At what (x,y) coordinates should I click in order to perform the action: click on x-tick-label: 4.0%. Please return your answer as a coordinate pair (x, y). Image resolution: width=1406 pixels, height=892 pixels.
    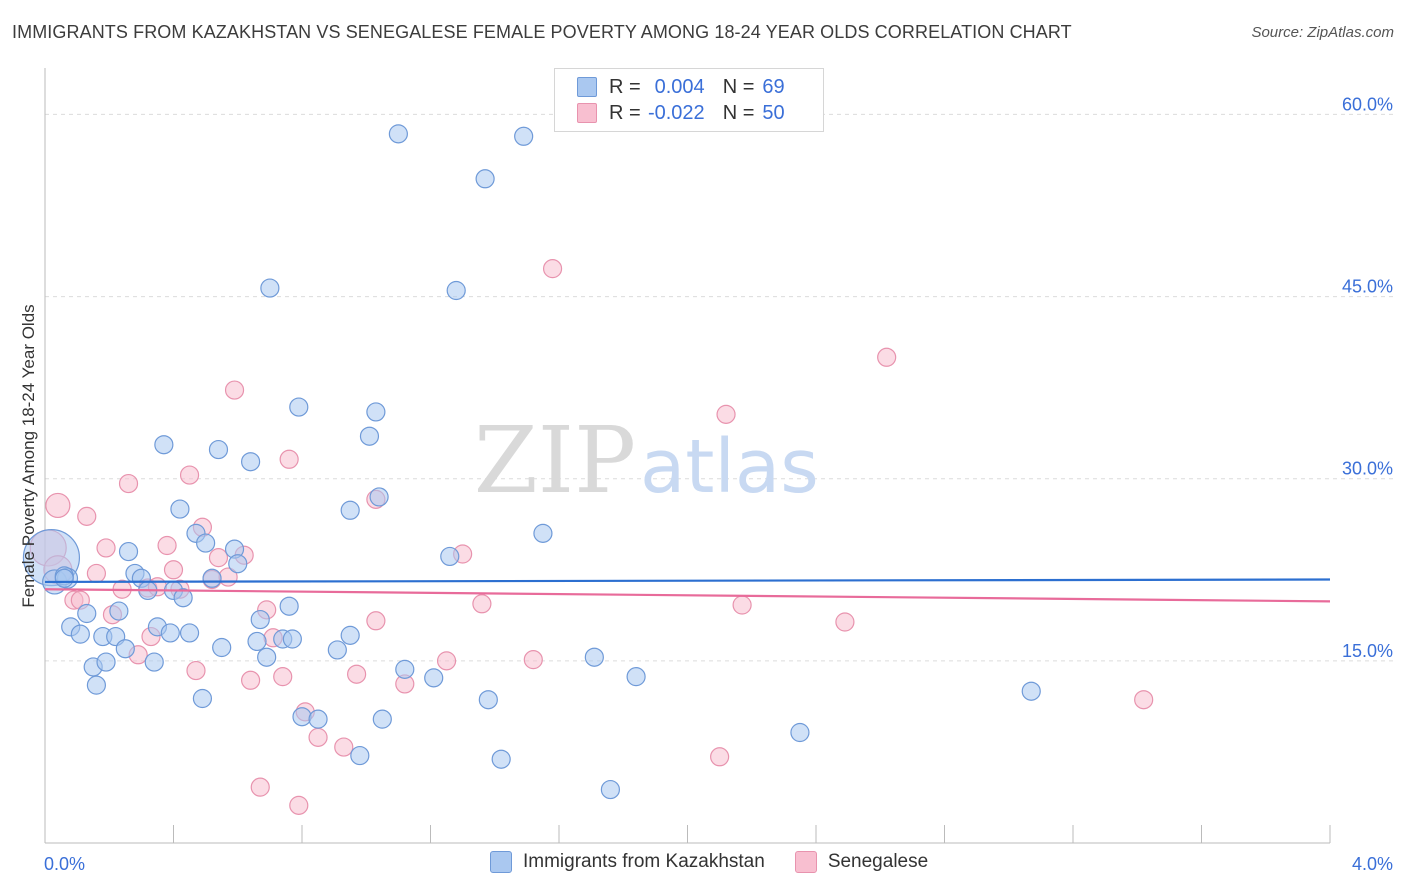
    Looking at the image, I should click on (1372, 864).